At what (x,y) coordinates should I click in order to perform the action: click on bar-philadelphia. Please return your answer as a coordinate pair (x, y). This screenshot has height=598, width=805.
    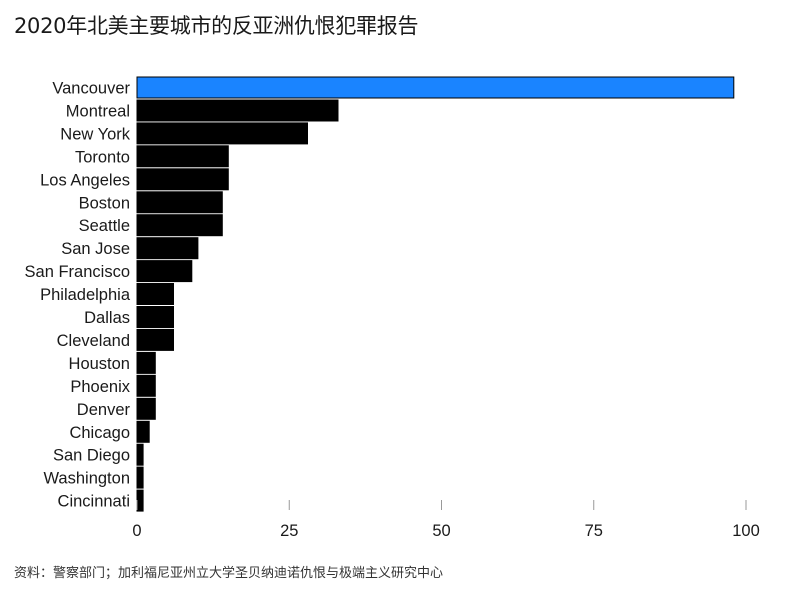
    Looking at the image, I should click on (155, 294).